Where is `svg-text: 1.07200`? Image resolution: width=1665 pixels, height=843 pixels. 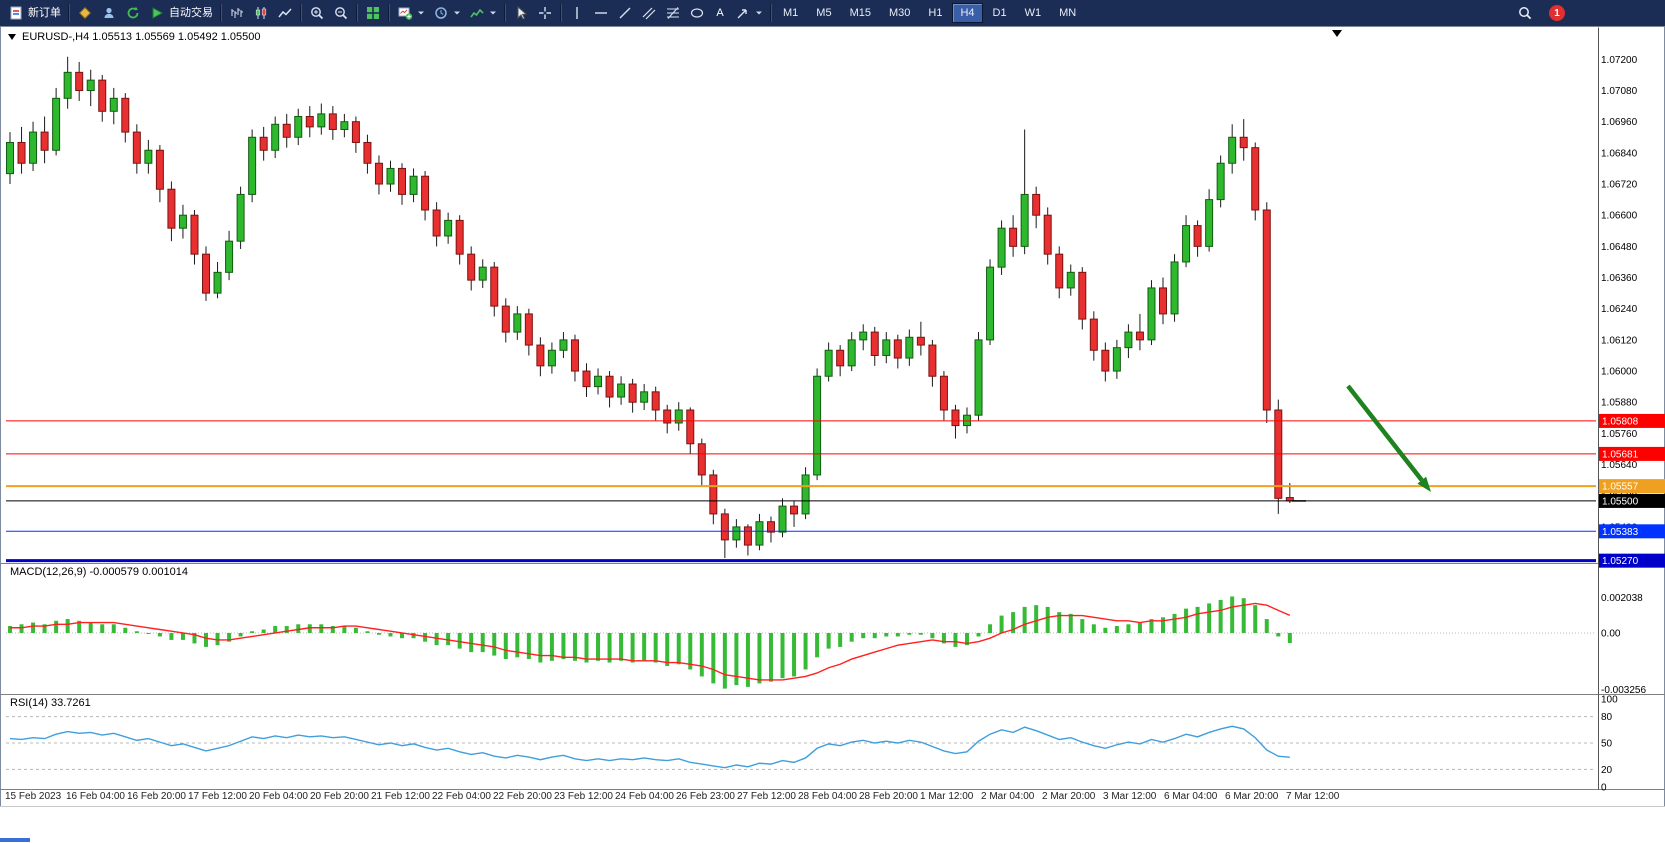
svg-text: 1.07200 is located at coordinates (1619, 60).